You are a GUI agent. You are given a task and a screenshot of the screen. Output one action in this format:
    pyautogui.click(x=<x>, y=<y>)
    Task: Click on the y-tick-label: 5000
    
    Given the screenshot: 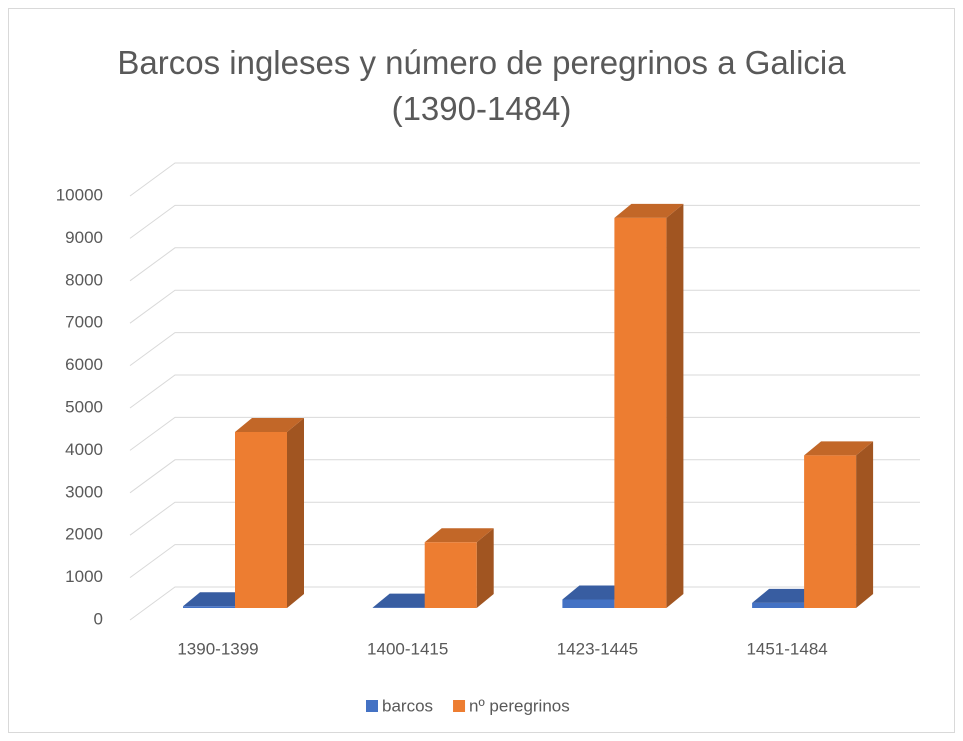 What is the action you would take?
    pyautogui.click(x=84, y=406)
    